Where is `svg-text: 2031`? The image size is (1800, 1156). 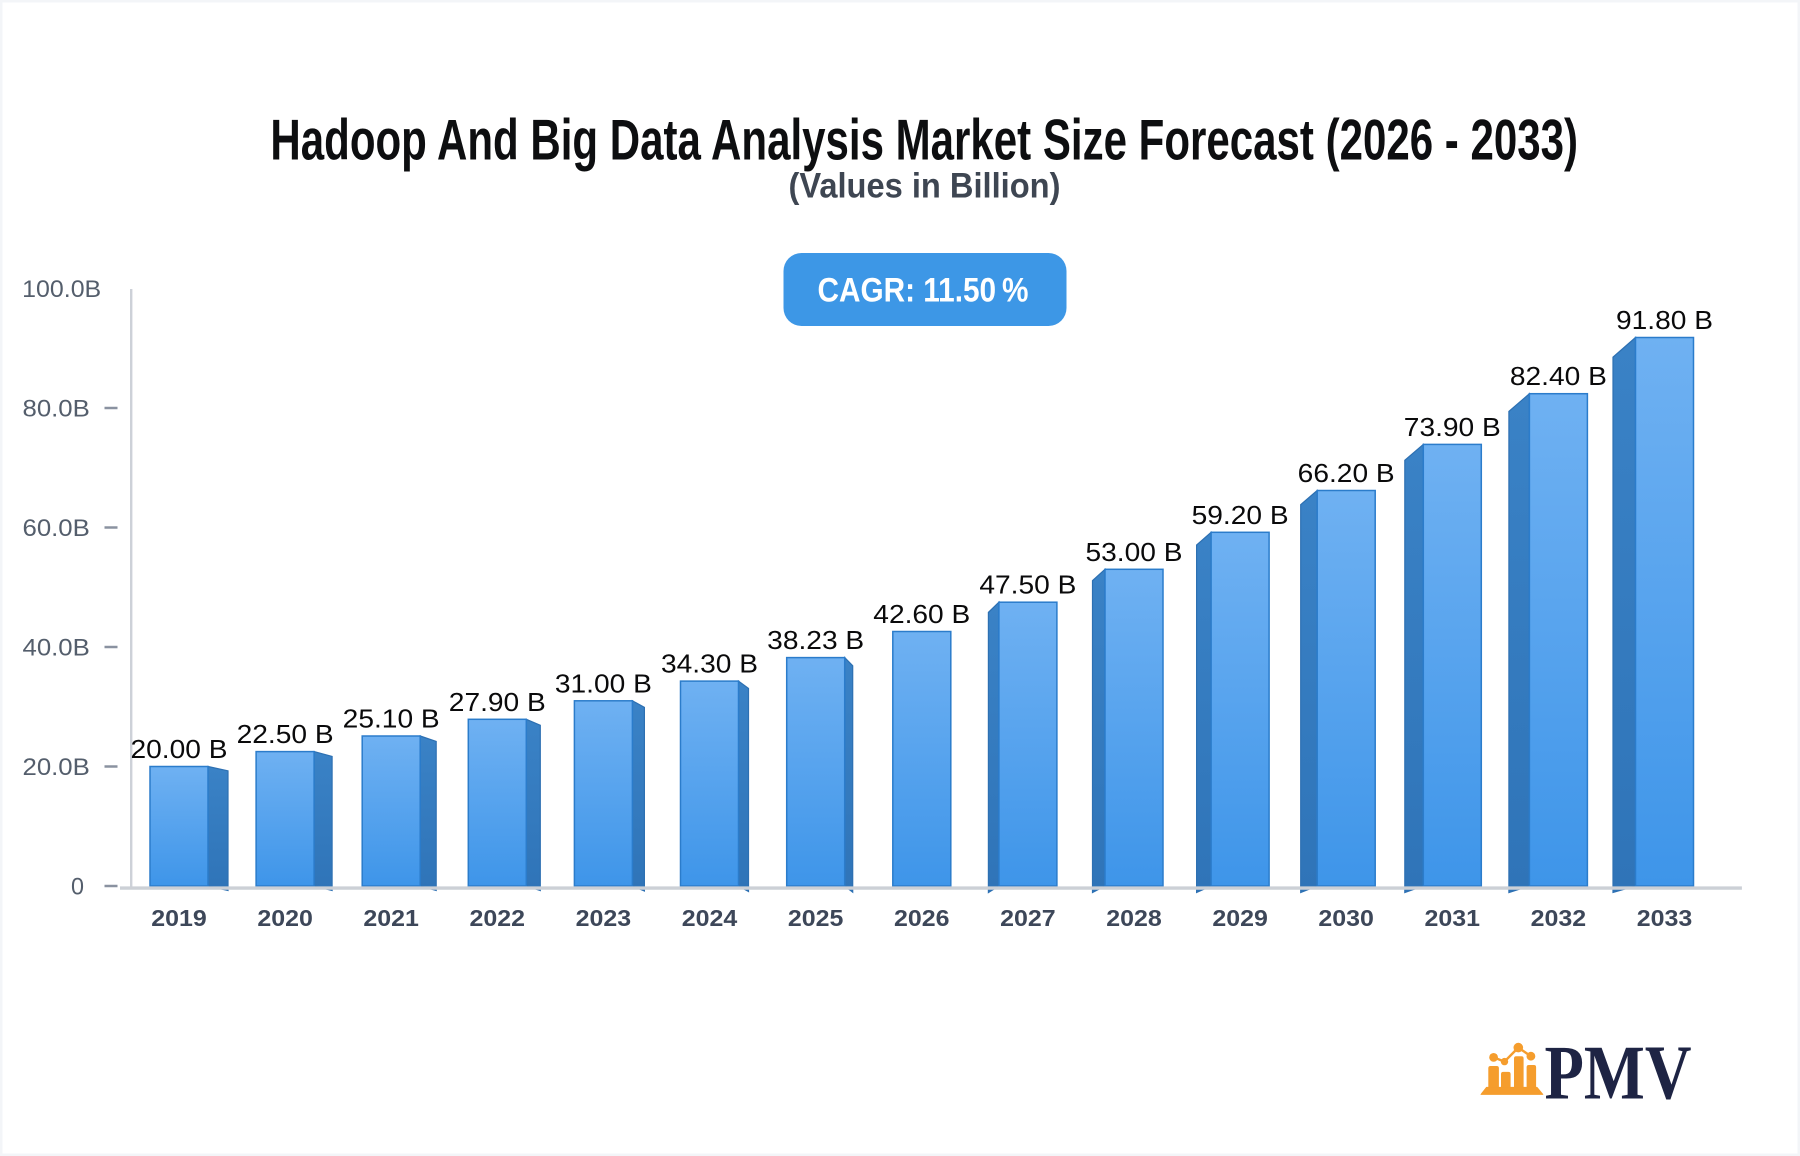 svg-text: 2031 is located at coordinates (1453, 918).